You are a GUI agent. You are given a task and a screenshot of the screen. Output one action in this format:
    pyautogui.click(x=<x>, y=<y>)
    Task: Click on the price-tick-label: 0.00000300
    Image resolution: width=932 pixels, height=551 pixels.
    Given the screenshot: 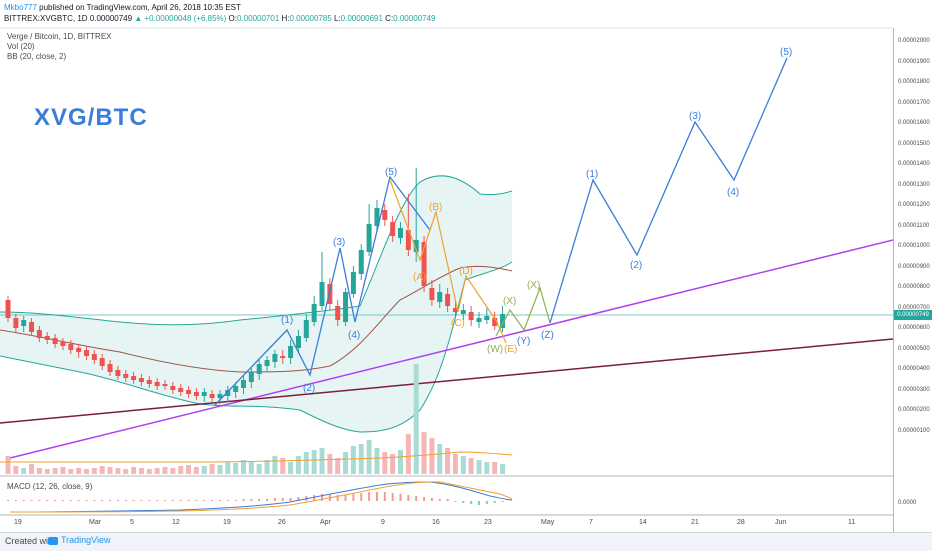 What is the action you would take?
    pyautogui.click(x=914, y=389)
    